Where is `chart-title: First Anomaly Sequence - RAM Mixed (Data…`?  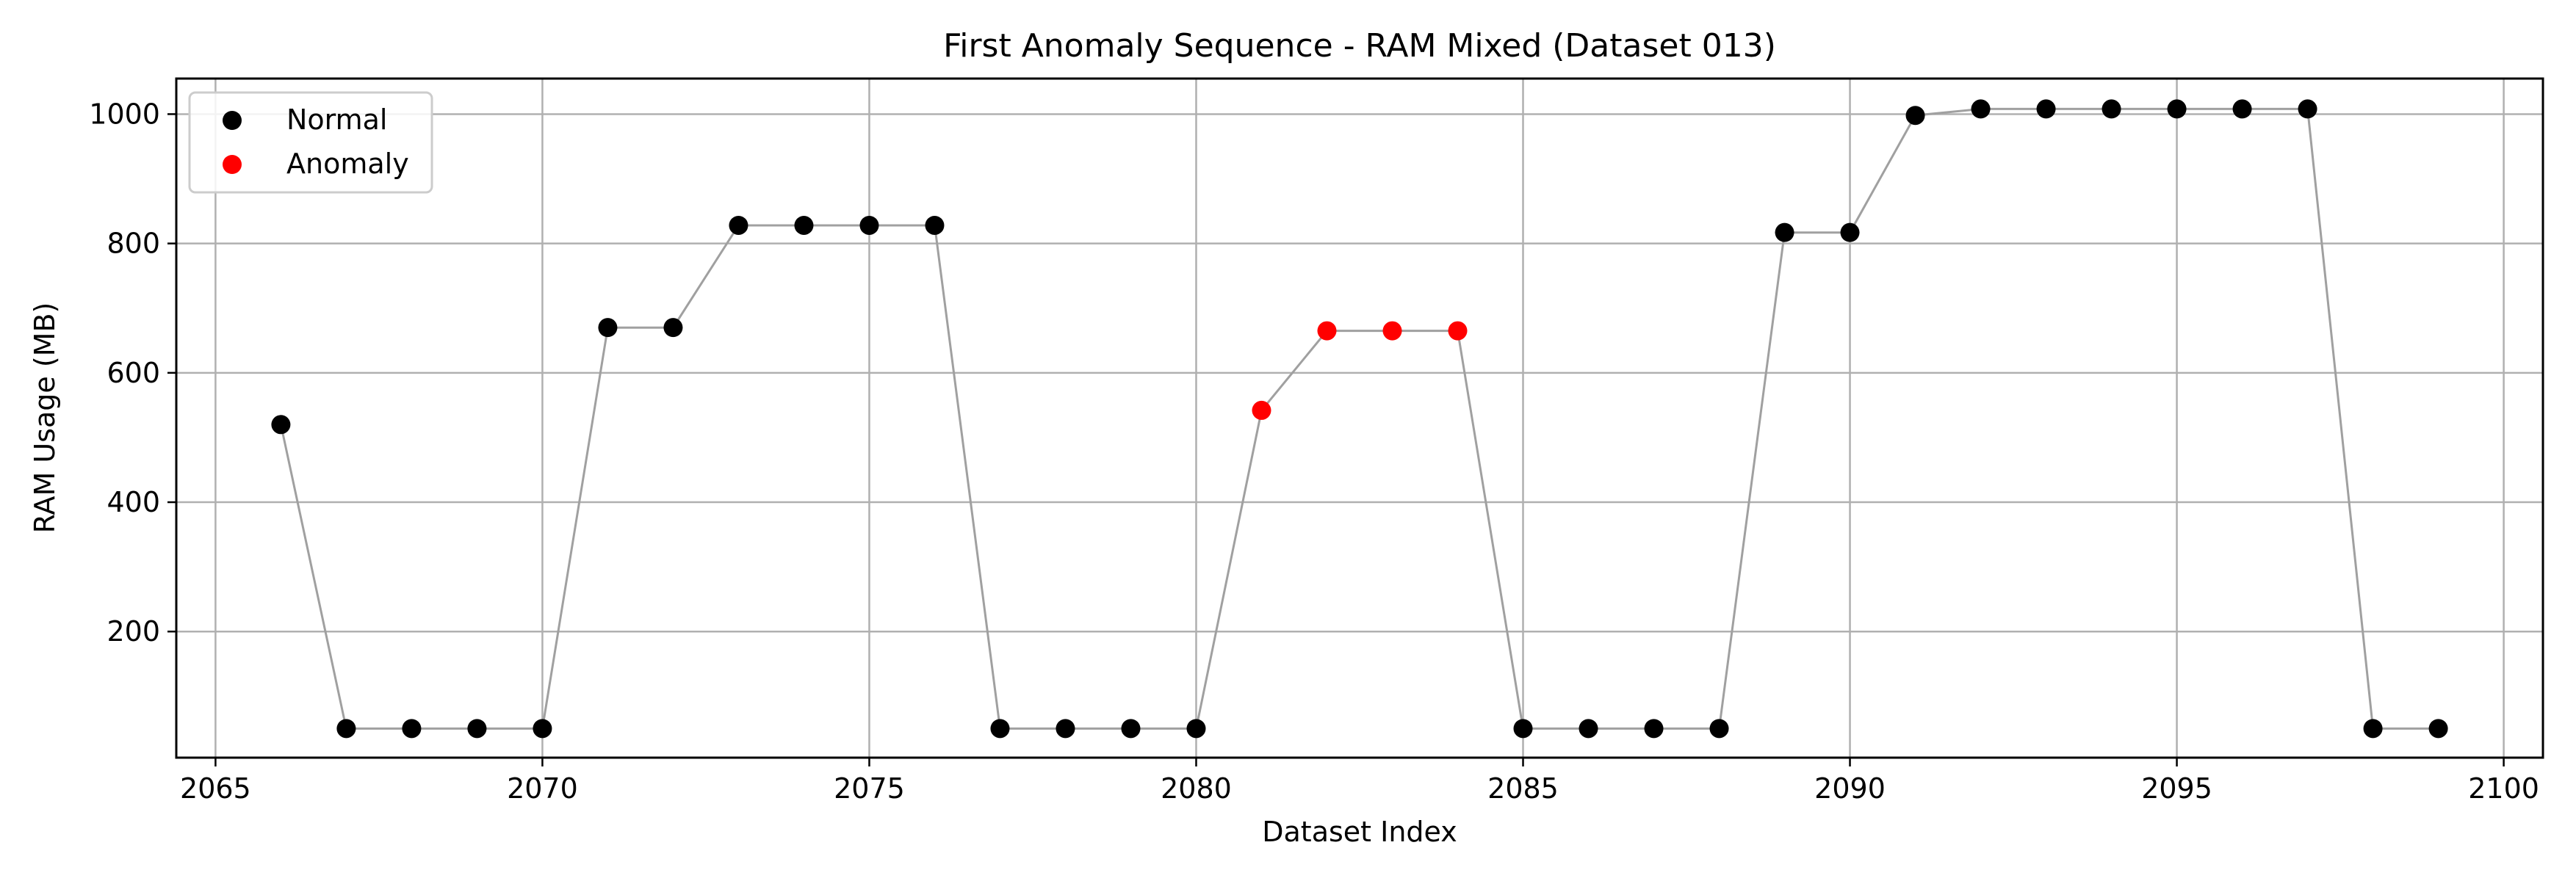
chart-title: First Anomaly Sequence - RAM Mixed (Data… is located at coordinates (1359, 46).